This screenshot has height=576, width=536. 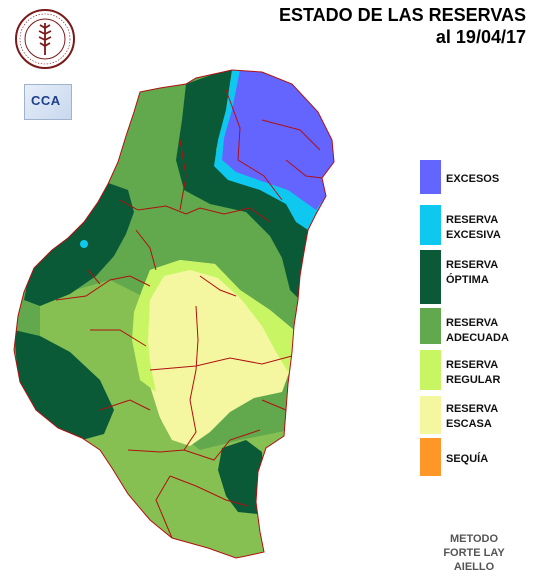 I want to click on legend-reserva-excesiva: RESERVA EXCESIVA, so click(x=475, y=225).